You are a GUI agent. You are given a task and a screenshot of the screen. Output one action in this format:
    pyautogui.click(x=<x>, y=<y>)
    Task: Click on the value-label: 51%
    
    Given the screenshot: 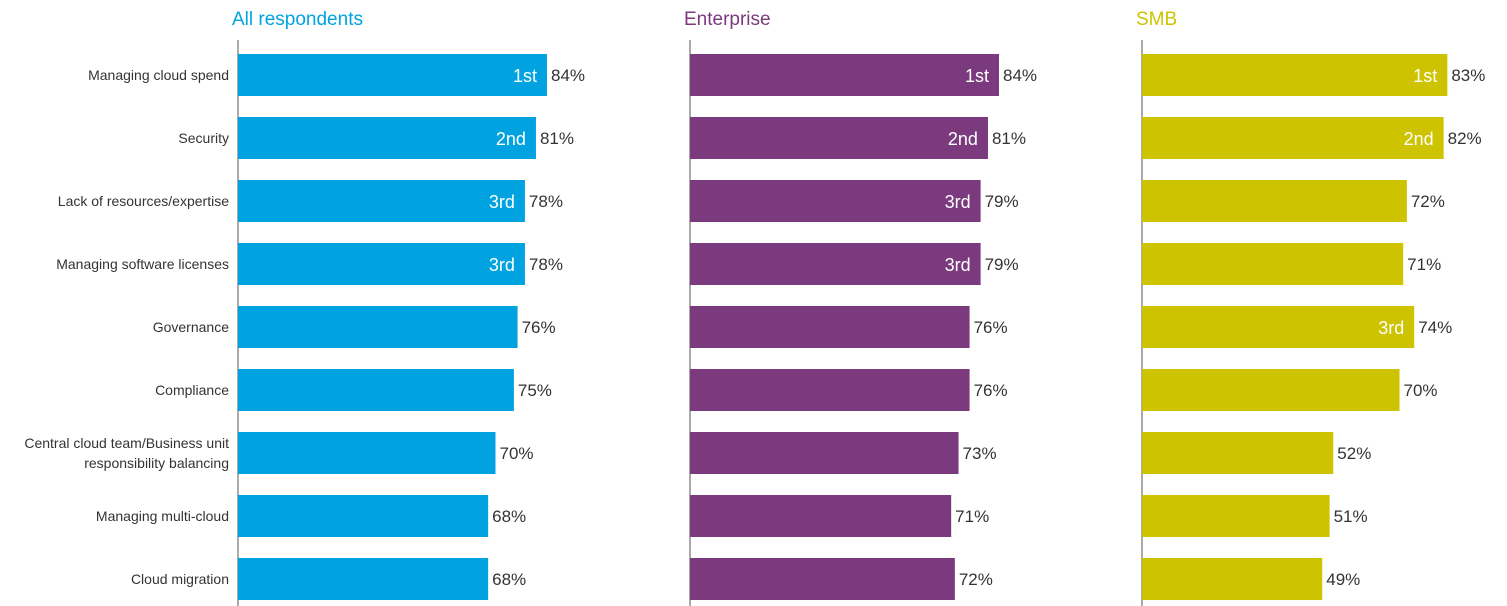 What is the action you would take?
    pyautogui.click(x=1351, y=516)
    